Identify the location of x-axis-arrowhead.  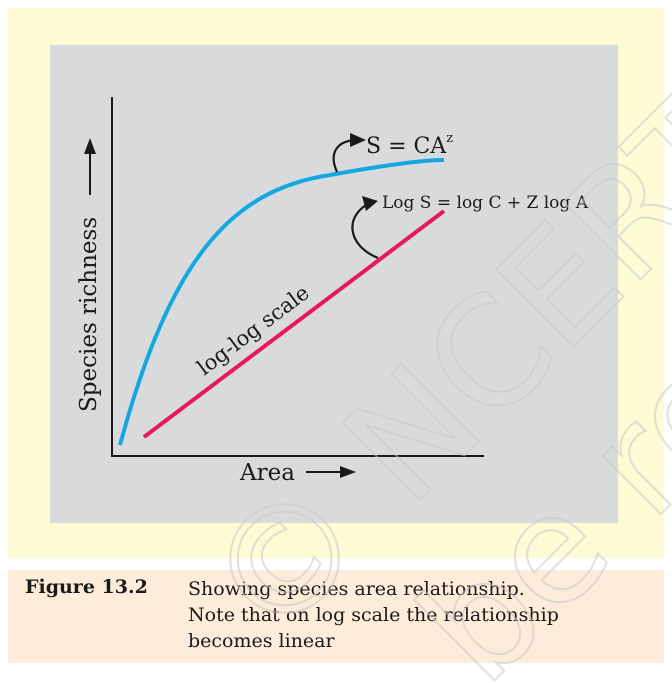
(348, 472).